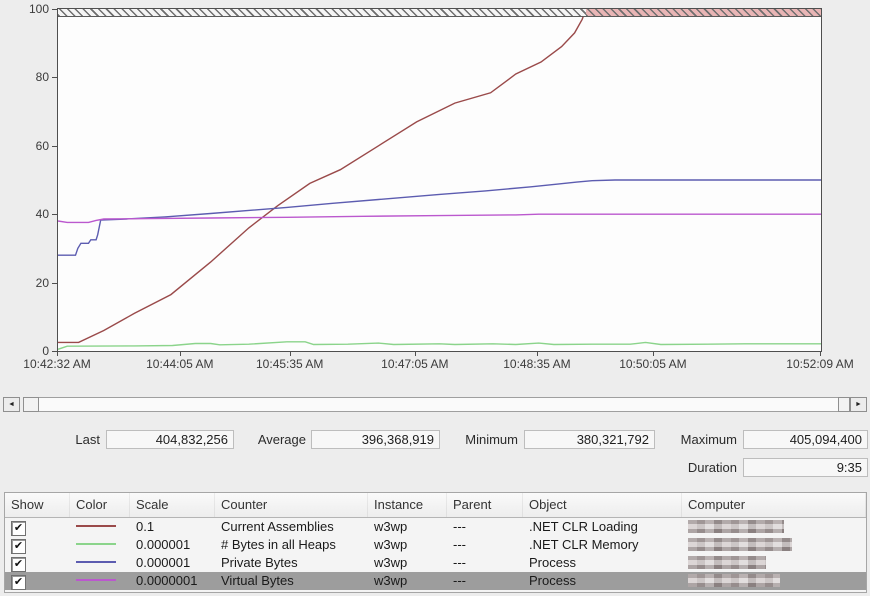  What do you see at coordinates (774, 505) in the screenshot?
I see `column-header-computer: Computer` at bounding box center [774, 505].